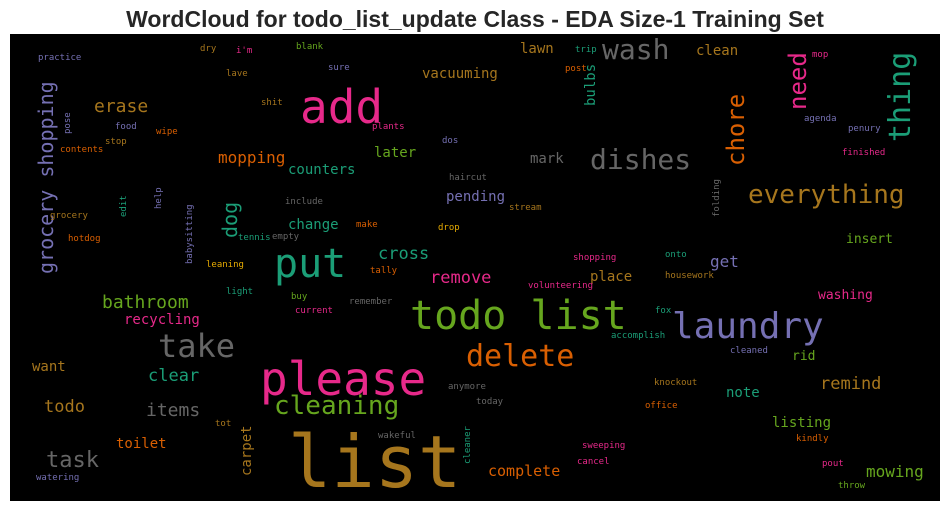 The height and width of the screenshot is (511, 950). What do you see at coordinates (299, 297) in the screenshot?
I see `word-buy: buy` at bounding box center [299, 297].